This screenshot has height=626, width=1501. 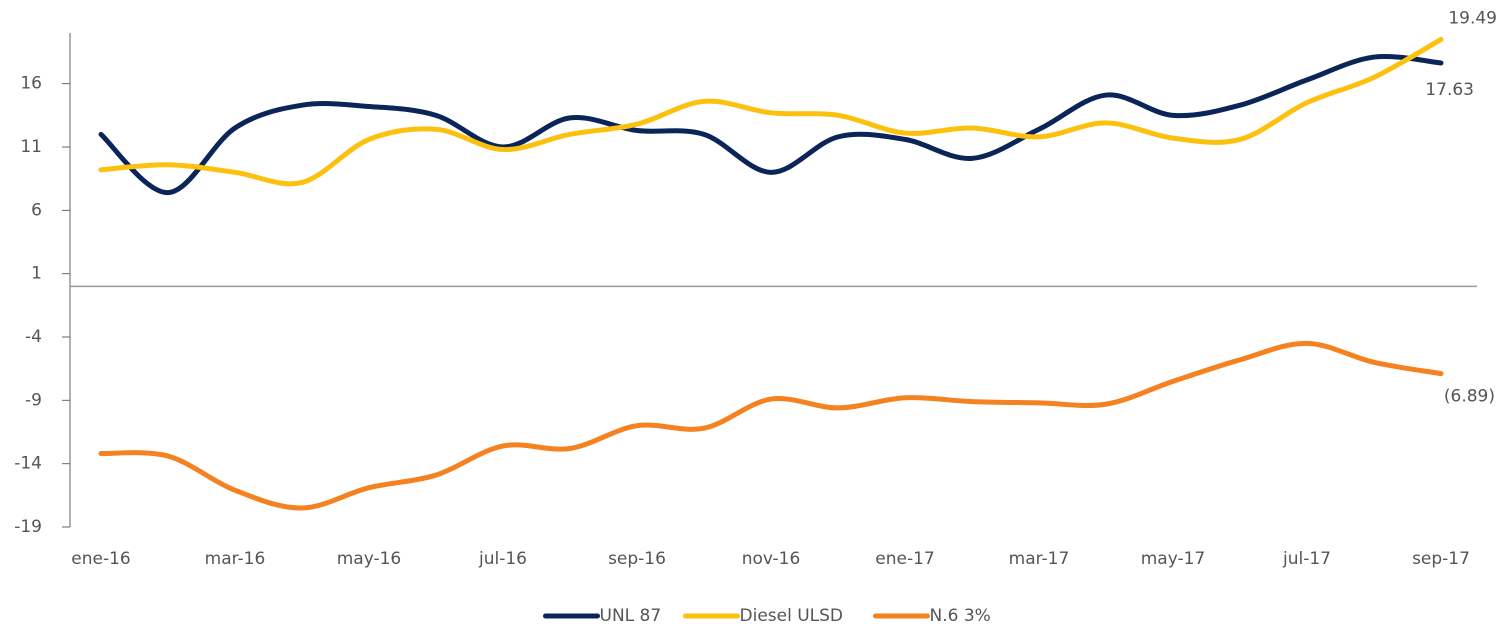 What do you see at coordinates (31, 84) in the screenshot?
I see `y-tick-label: 16` at bounding box center [31, 84].